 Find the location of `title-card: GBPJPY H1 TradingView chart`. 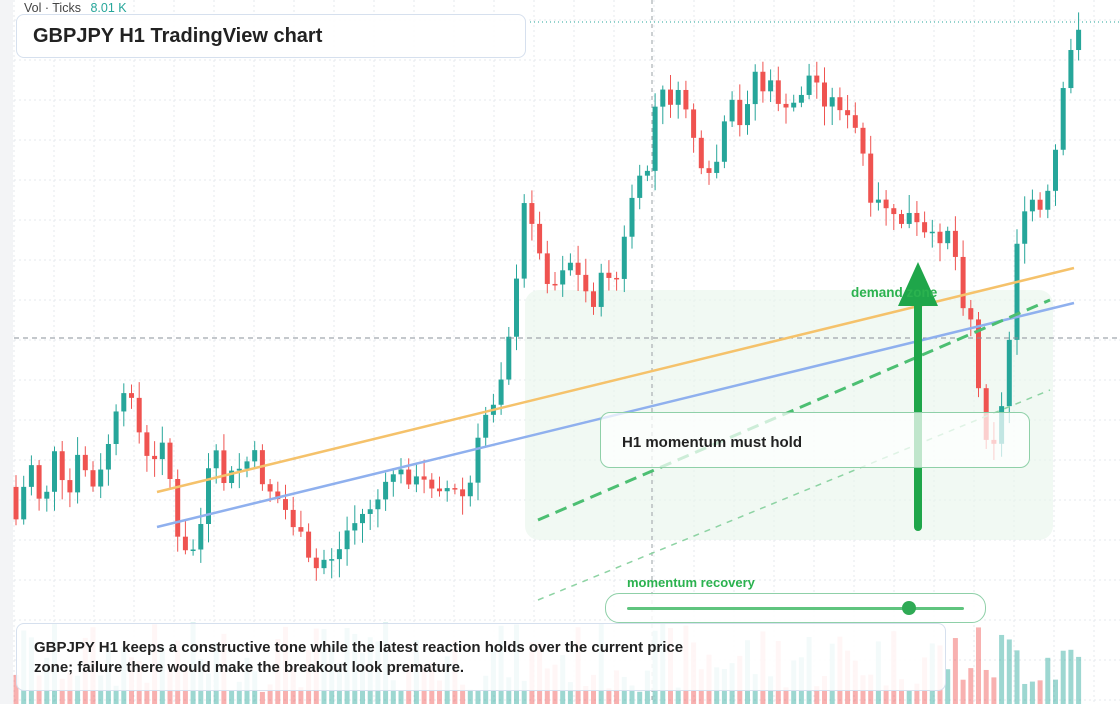

title-card: GBPJPY H1 TradingView chart is located at coordinates (271, 36).